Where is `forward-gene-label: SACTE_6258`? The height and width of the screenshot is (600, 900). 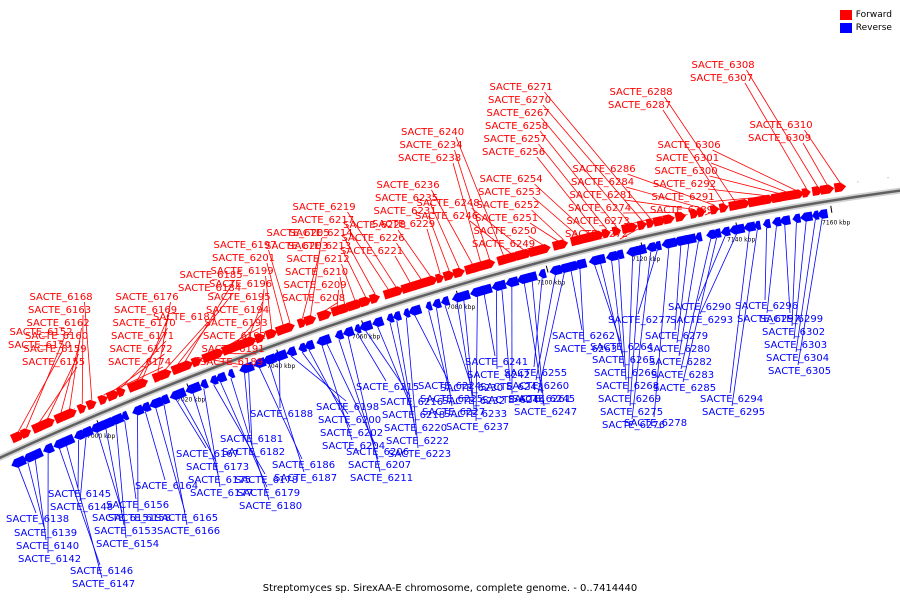 forward-gene-label: SACTE_6258 is located at coordinates (516, 126).